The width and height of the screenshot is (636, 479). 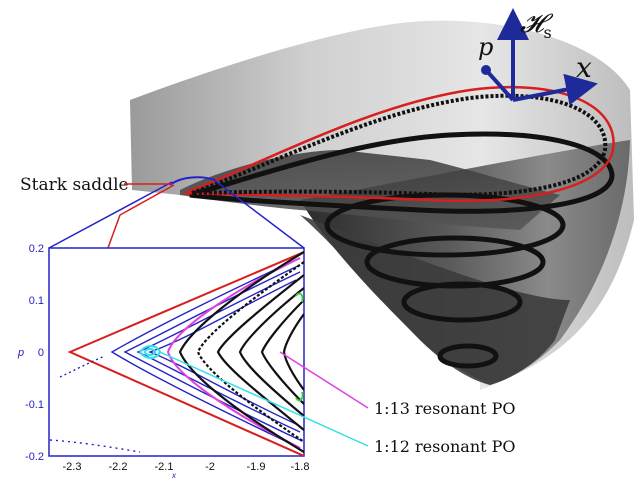 What do you see at coordinates (36, 301) in the screenshot?
I see `ytick-label: 0.1` at bounding box center [36, 301].